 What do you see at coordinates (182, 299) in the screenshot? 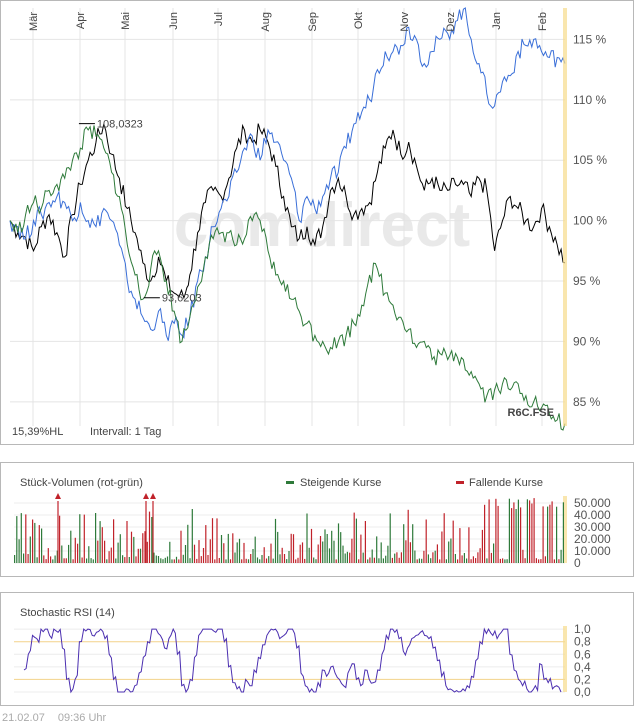
I see `annotation-label: 93,6203` at bounding box center [182, 299].